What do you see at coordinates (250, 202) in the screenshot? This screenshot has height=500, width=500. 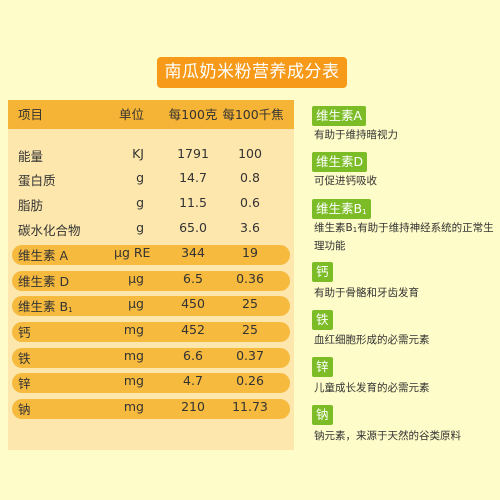 I see `row-per-100kj: 0.6` at bounding box center [250, 202].